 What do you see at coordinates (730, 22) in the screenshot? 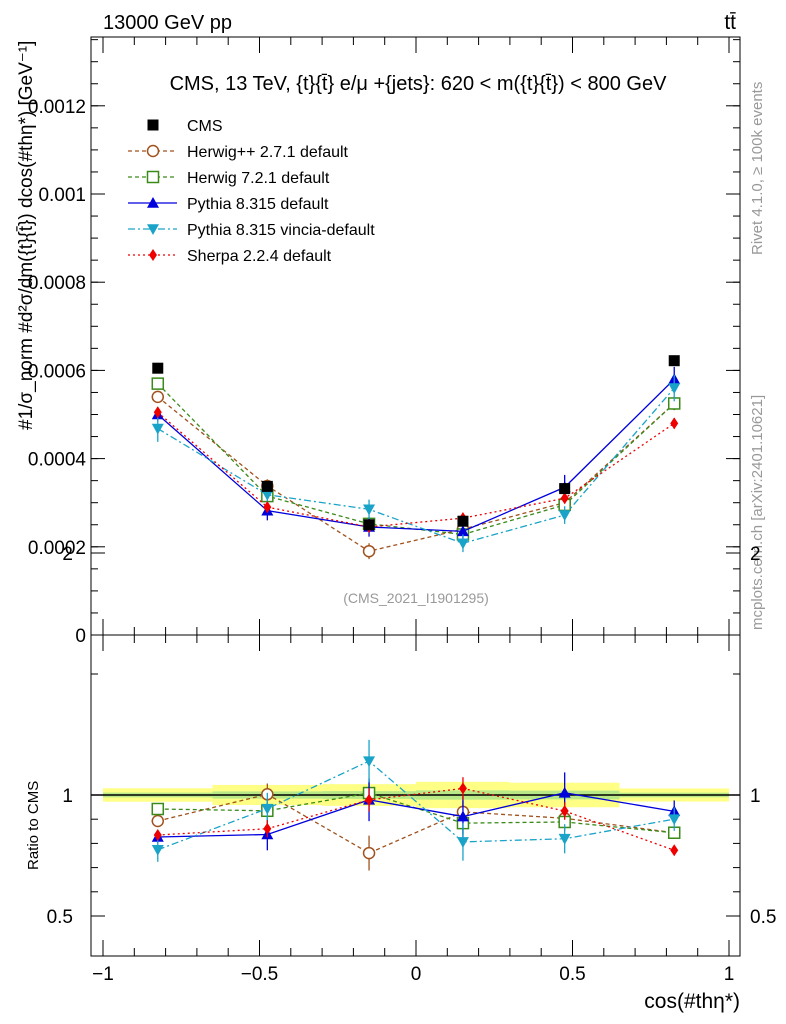
I see `header-process-label: tt̄` at bounding box center [730, 22].